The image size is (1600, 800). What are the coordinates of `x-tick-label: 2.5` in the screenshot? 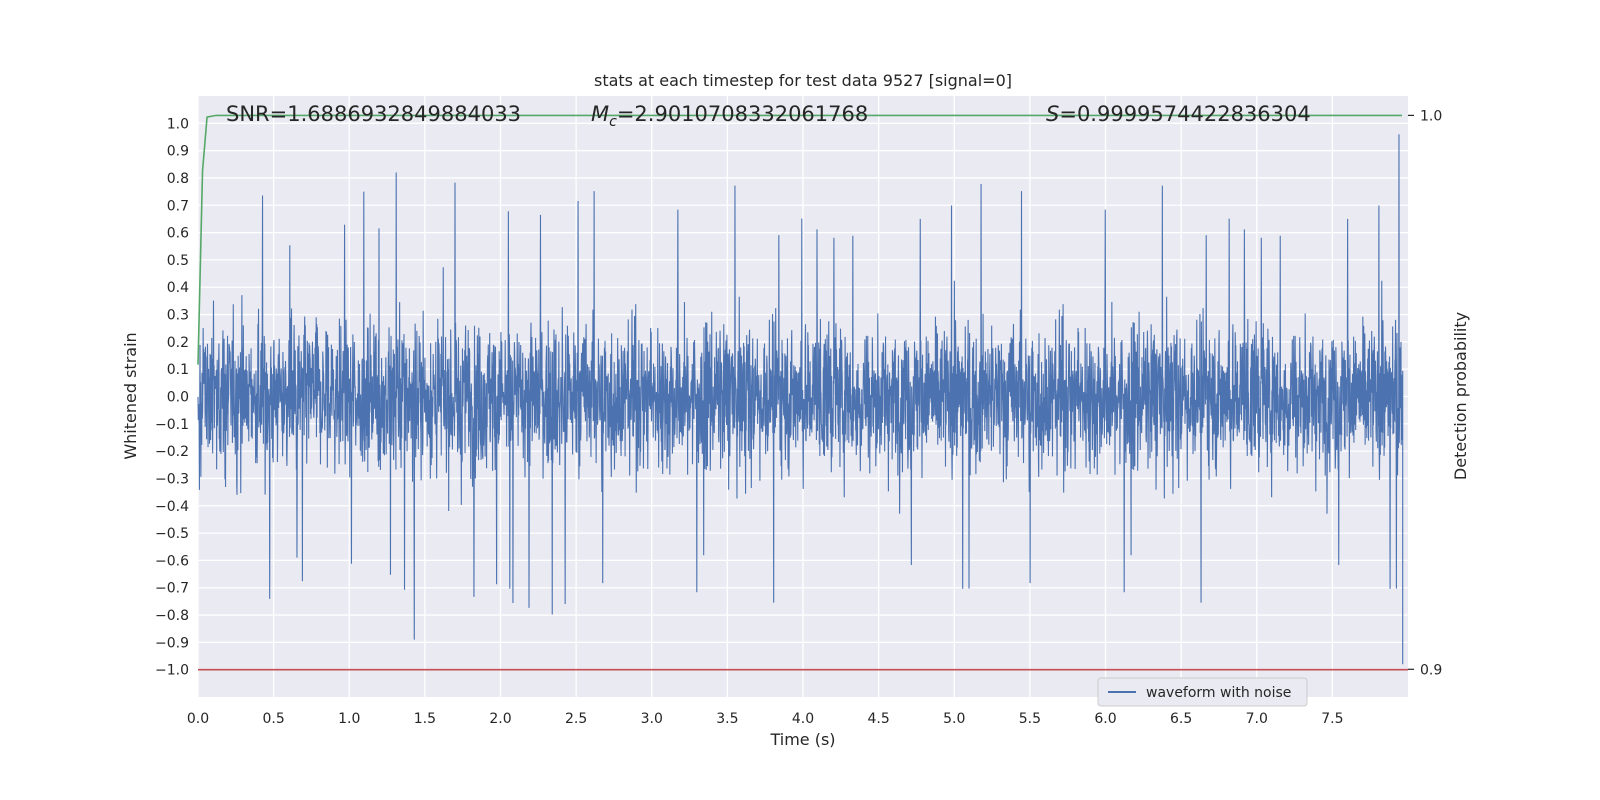 It's located at (576, 719).